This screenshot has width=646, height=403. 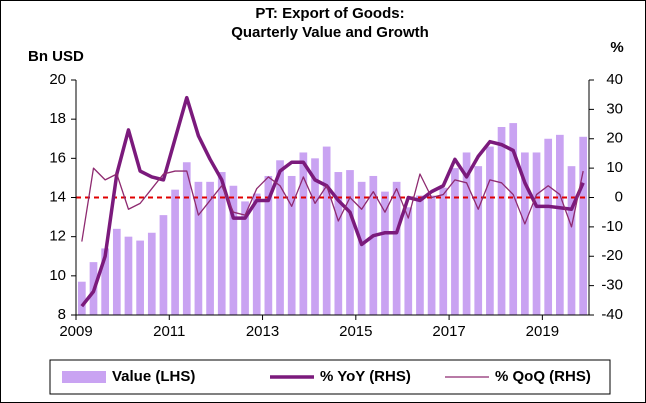 What do you see at coordinates (329, 13) in the screenshot?
I see `chart-title: PT: Export of Goods:` at bounding box center [329, 13].